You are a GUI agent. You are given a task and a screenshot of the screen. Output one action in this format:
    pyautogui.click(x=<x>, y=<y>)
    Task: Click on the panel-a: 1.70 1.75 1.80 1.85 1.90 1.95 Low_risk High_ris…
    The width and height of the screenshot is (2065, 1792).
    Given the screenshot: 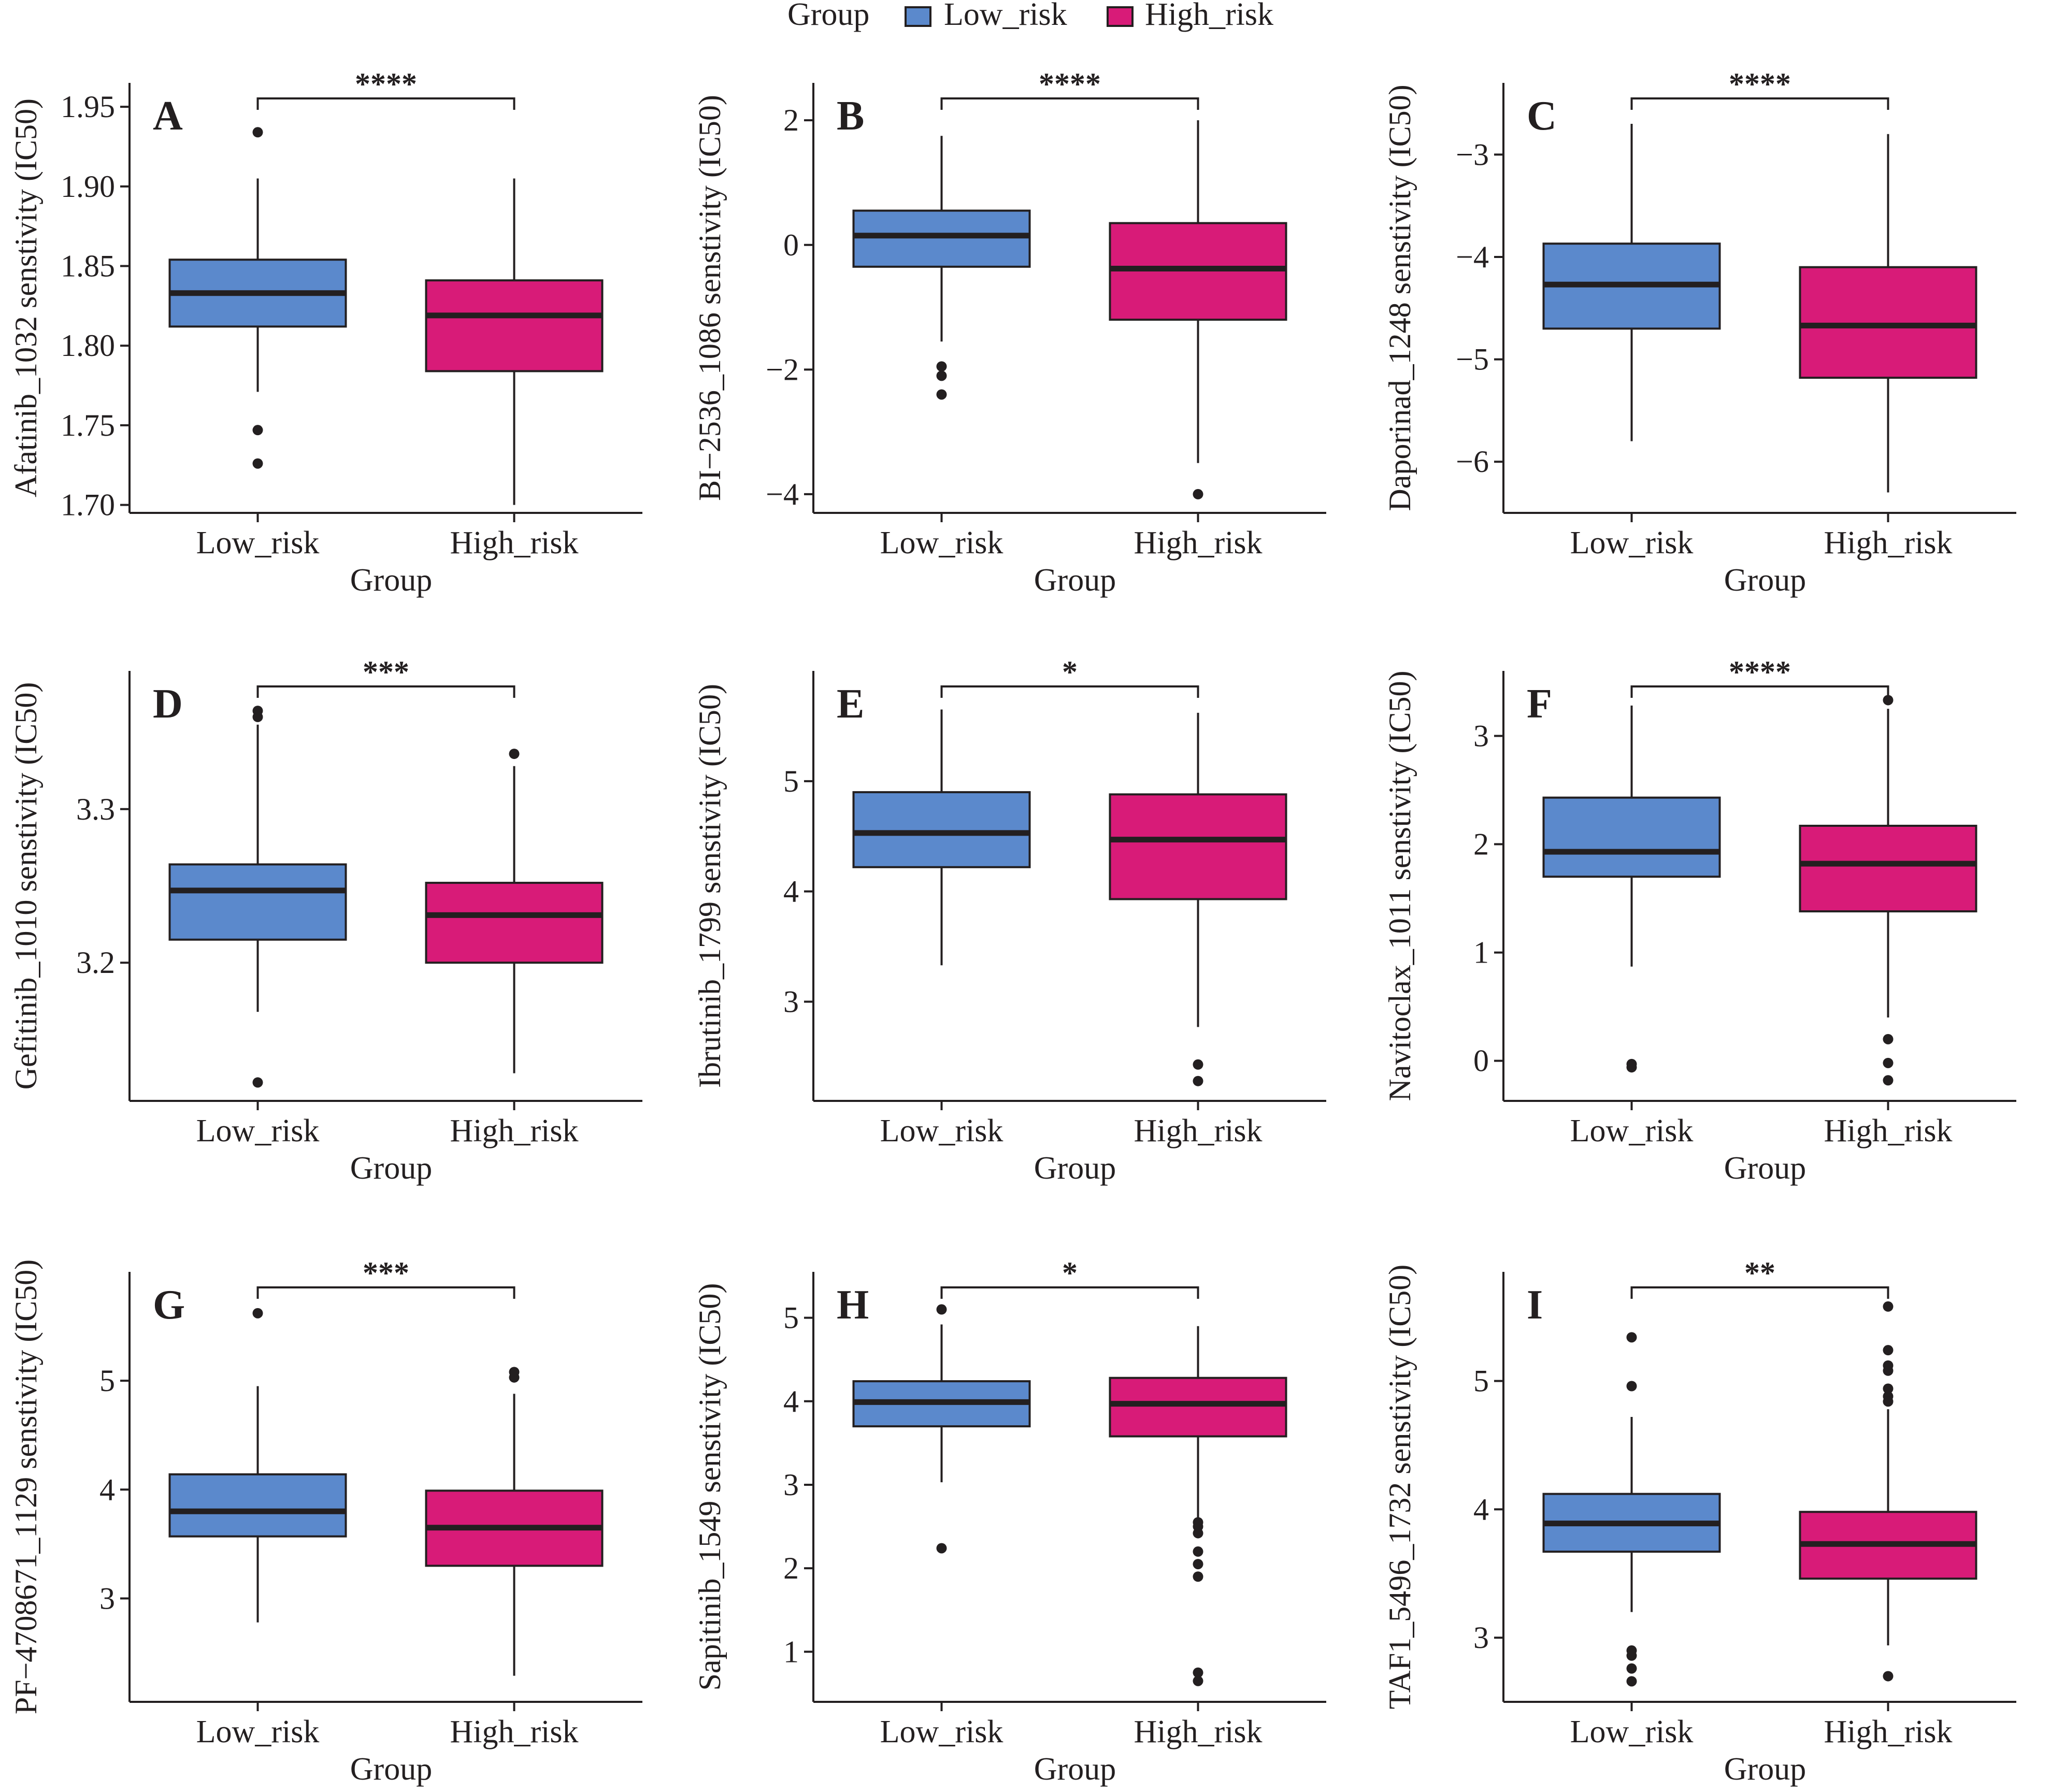 What is the action you would take?
    pyautogui.click(x=325, y=332)
    